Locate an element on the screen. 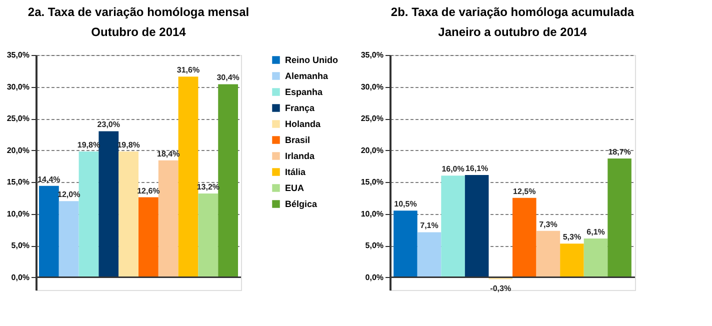 The width and height of the screenshot is (712, 326). legend-label: Irlanda is located at coordinates (300, 156).